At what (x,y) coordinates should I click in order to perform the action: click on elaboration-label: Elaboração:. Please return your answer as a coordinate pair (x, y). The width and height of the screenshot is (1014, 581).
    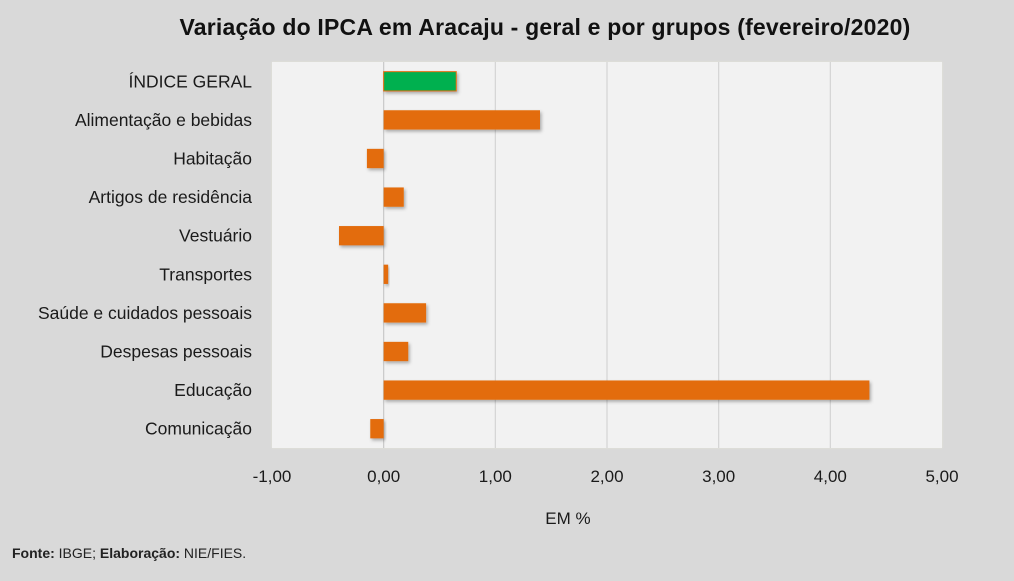
    Looking at the image, I should click on (140, 553).